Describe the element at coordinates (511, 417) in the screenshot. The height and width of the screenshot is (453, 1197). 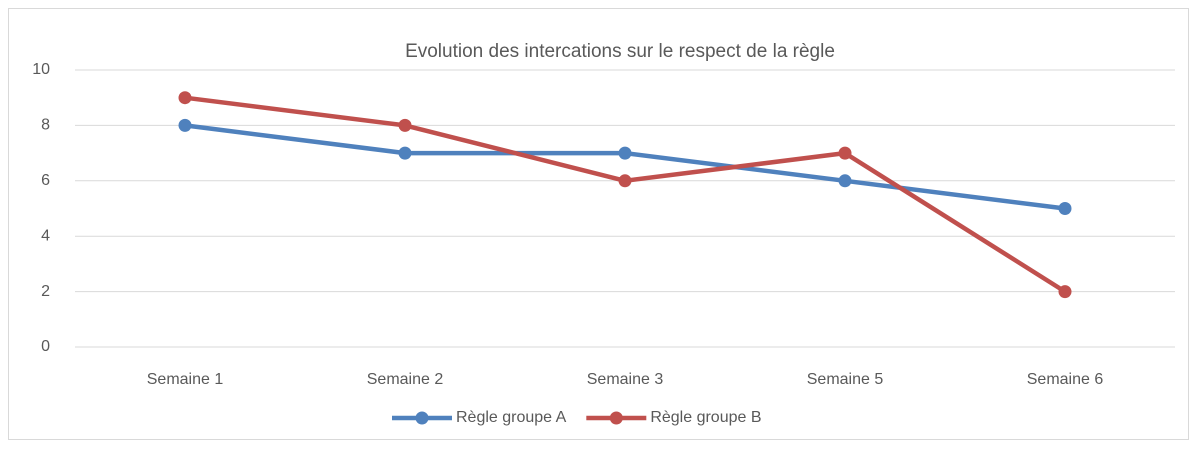
I see `legend-label: Règle groupe A` at that location.